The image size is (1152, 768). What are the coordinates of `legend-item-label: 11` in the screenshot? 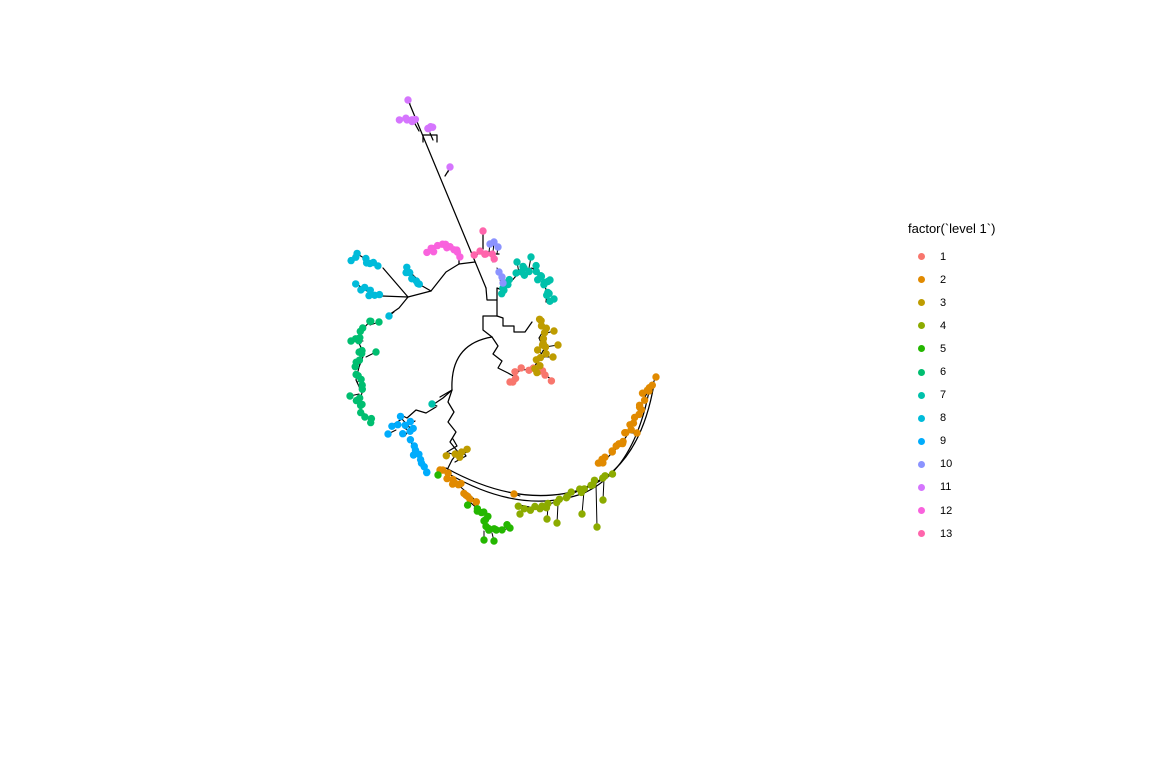 It's located at (946, 487).